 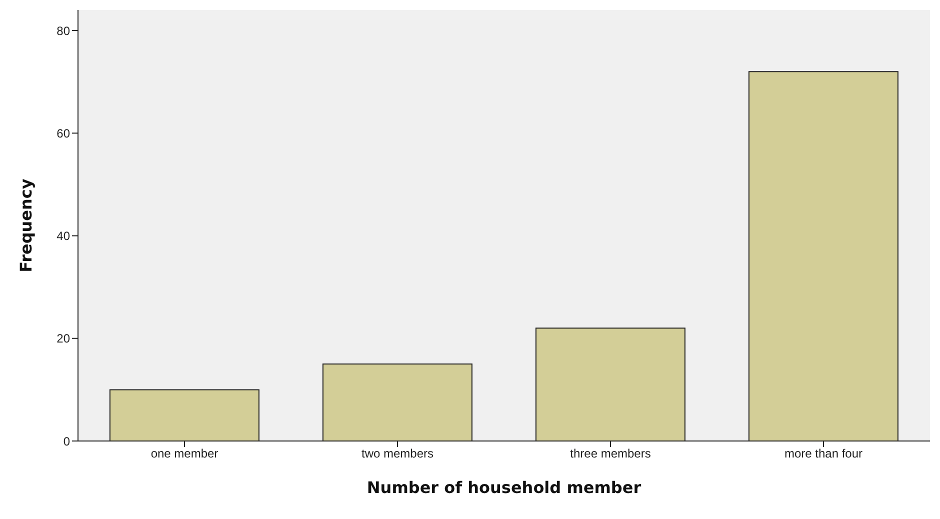 What do you see at coordinates (610, 453) in the screenshot?
I see `x-tick-label: three members` at bounding box center [610, 453].